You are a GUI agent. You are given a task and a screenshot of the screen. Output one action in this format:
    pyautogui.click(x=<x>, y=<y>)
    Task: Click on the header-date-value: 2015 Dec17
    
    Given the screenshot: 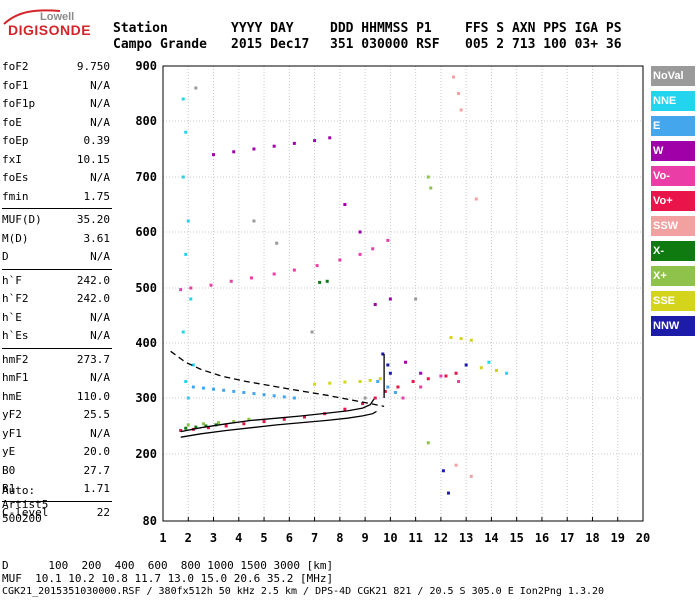 What is the action you would take?
    pyautogui.click(x=270, y=44)
    